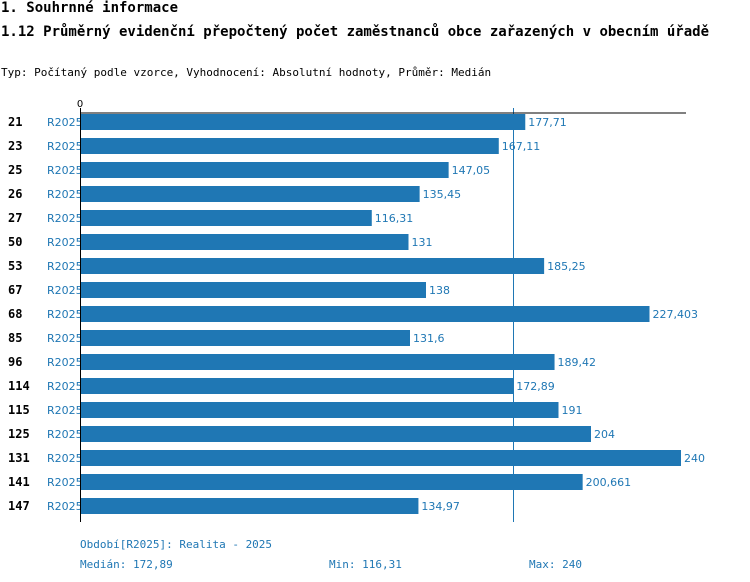  What do you see at coordinates (694, 458) in the screenshot?
I see `value-label: 240` at bounding box center [694, 458].